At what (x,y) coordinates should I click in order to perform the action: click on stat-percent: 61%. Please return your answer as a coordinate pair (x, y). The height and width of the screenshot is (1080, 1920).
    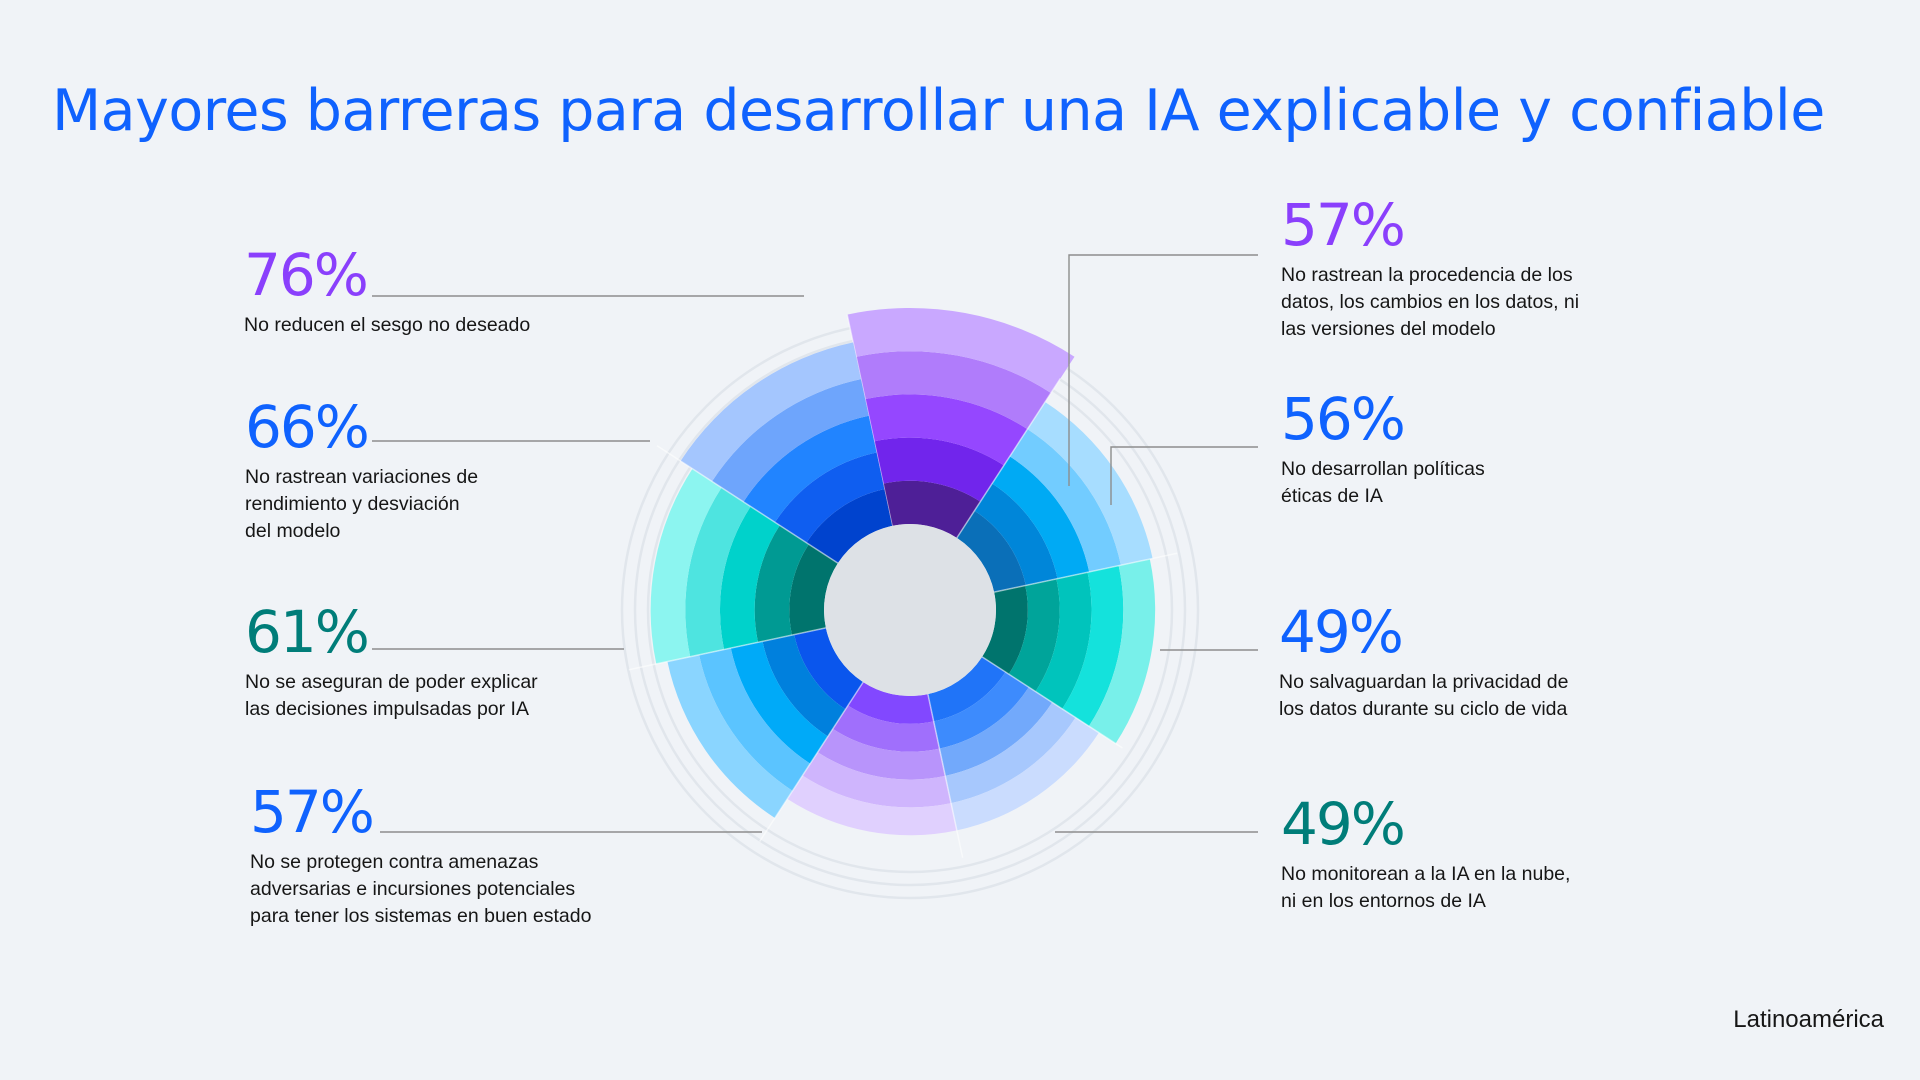
    Looking at the image, I should click on (307, 632).